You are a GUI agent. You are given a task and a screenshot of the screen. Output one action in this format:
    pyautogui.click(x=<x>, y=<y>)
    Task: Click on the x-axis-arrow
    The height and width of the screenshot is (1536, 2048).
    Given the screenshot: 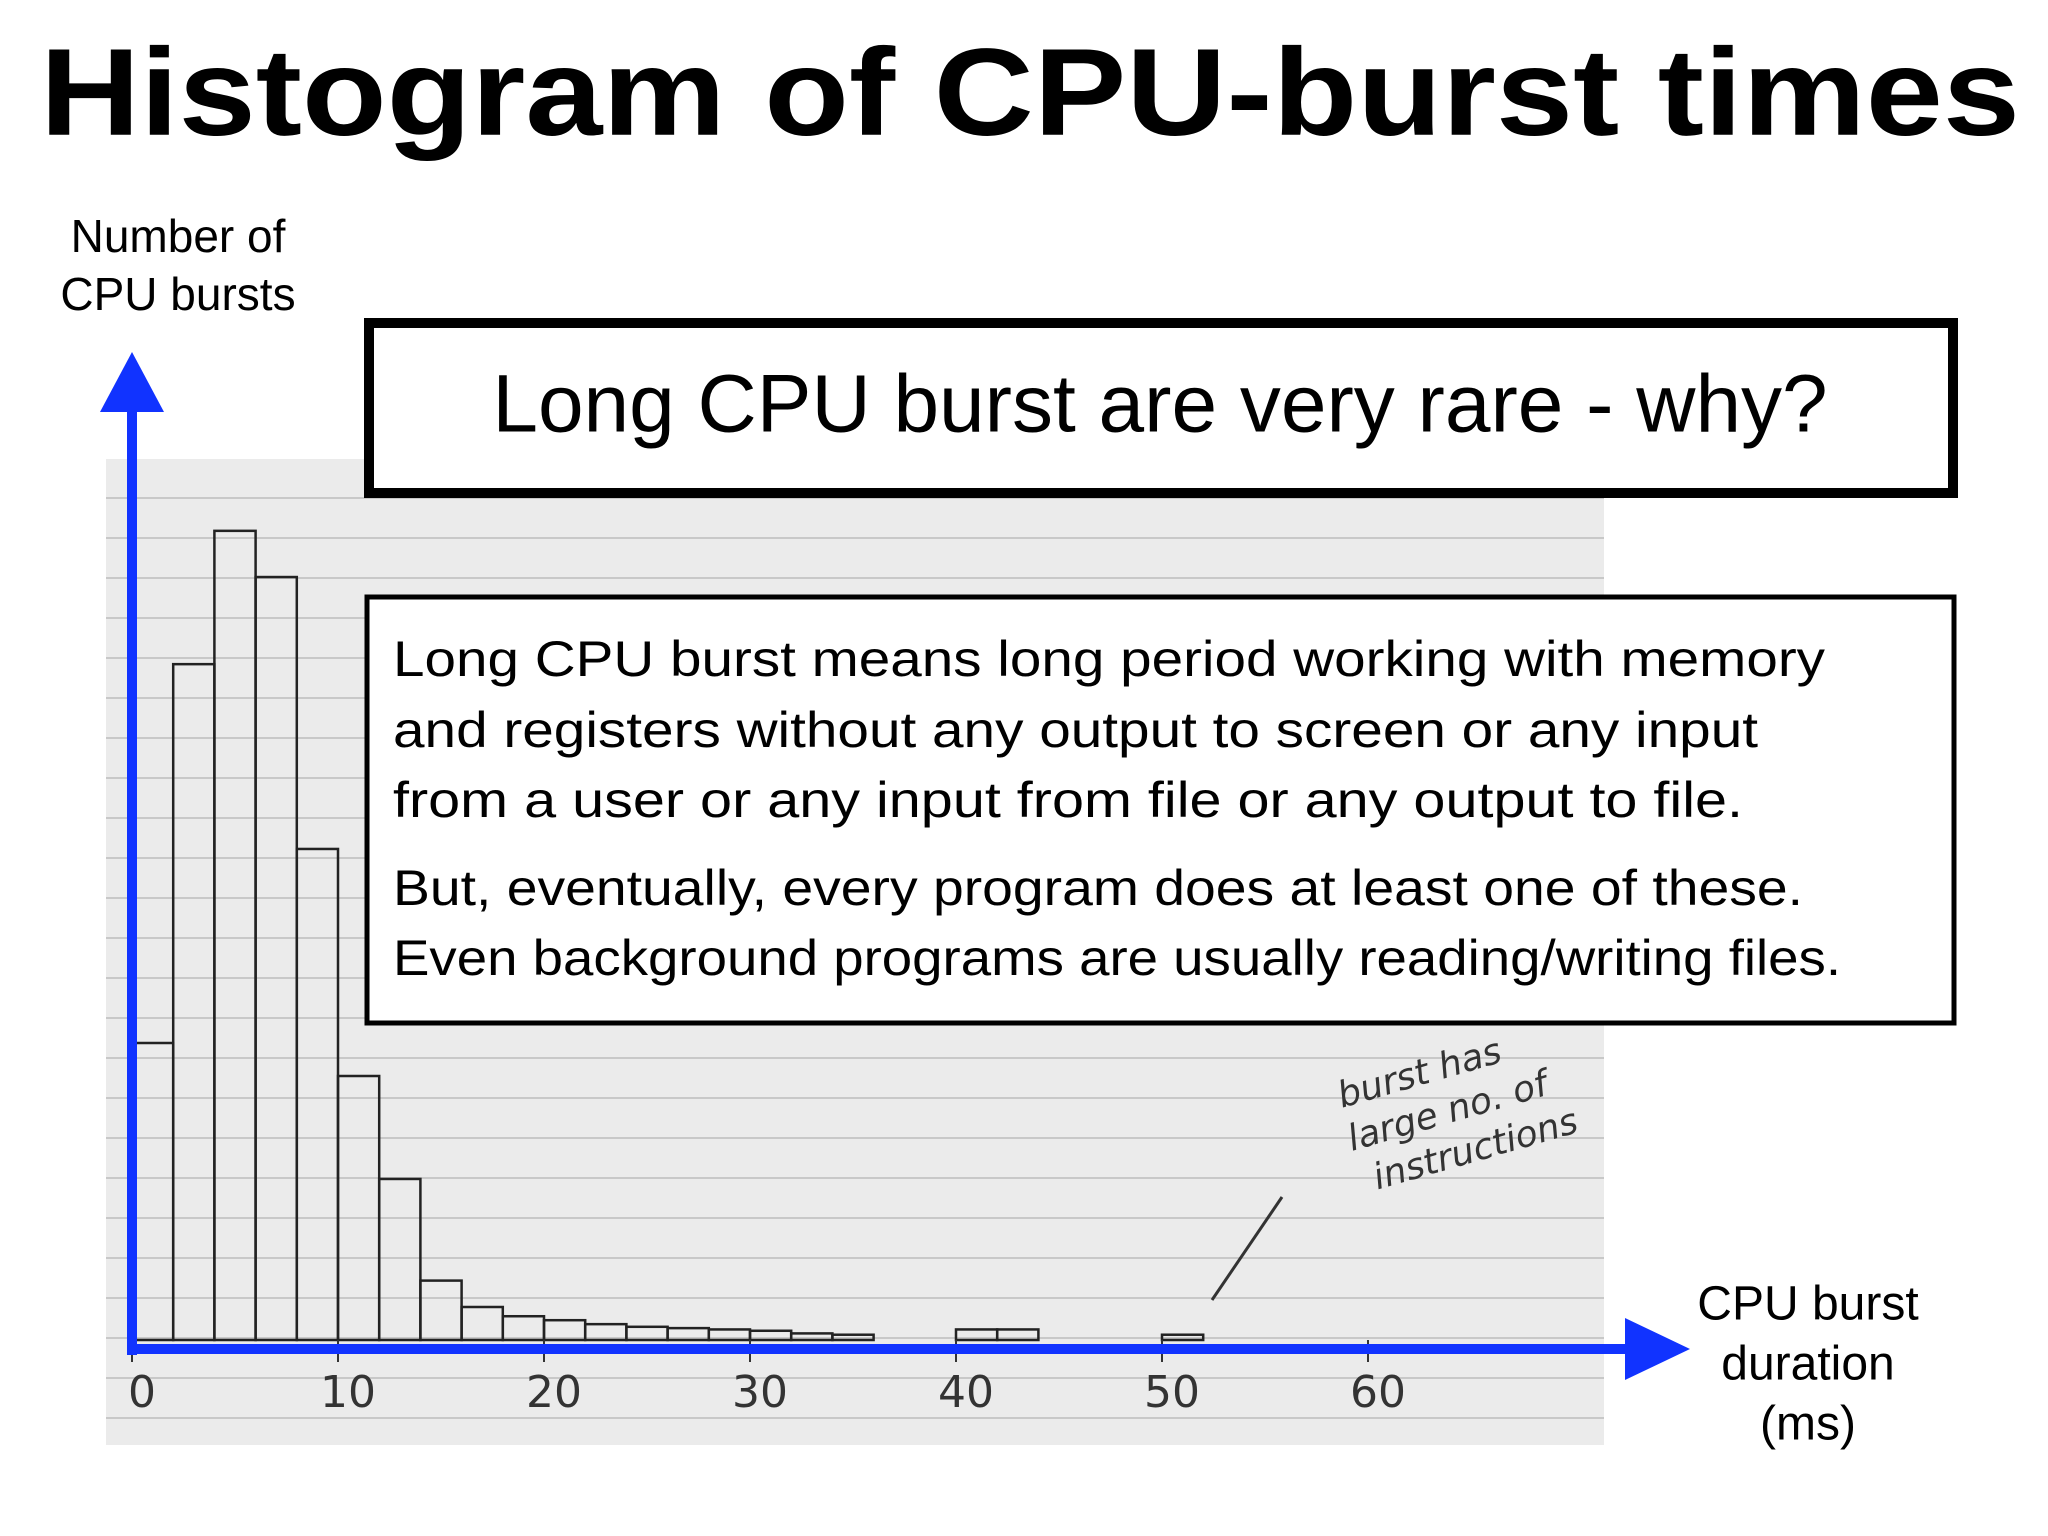 What is the action you would take?
    pyautogui.click(x=1657, y=1349)
    